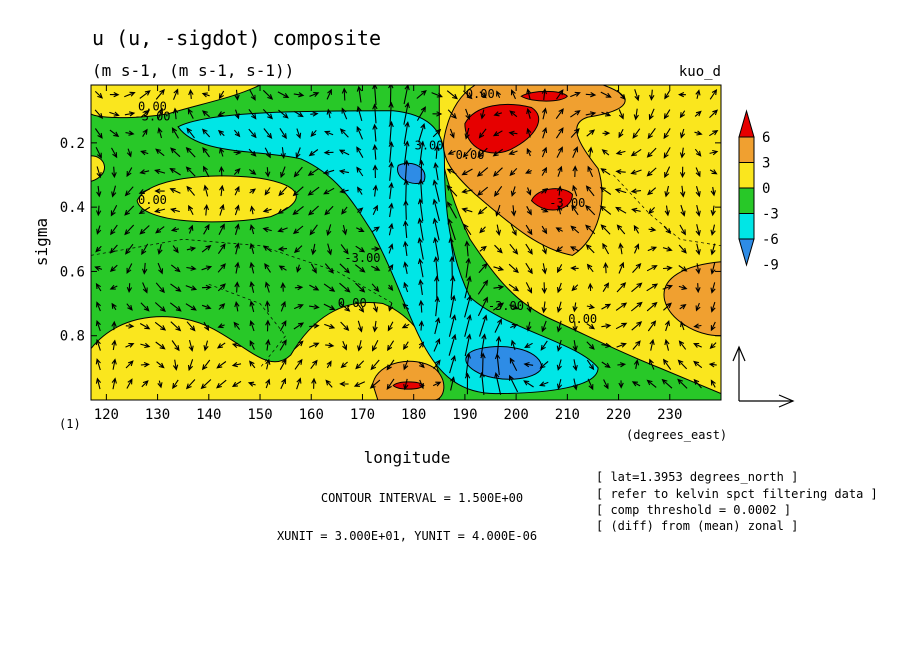  I want to click on y-tick-label-4: 0.8, so click(72, 337).